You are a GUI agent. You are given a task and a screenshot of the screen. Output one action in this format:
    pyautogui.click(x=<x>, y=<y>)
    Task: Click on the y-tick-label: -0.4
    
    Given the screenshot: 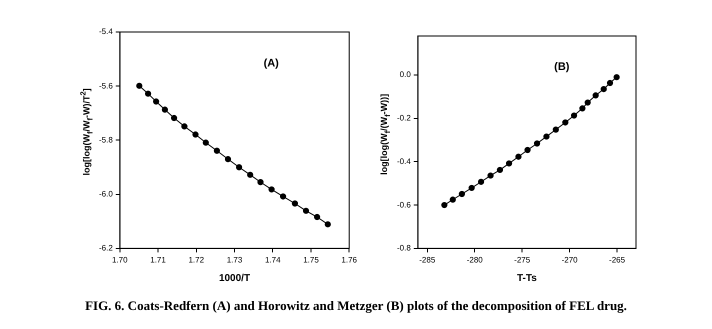 What is the action you would take?
    pyautogui.click(x=404, y=161)
    